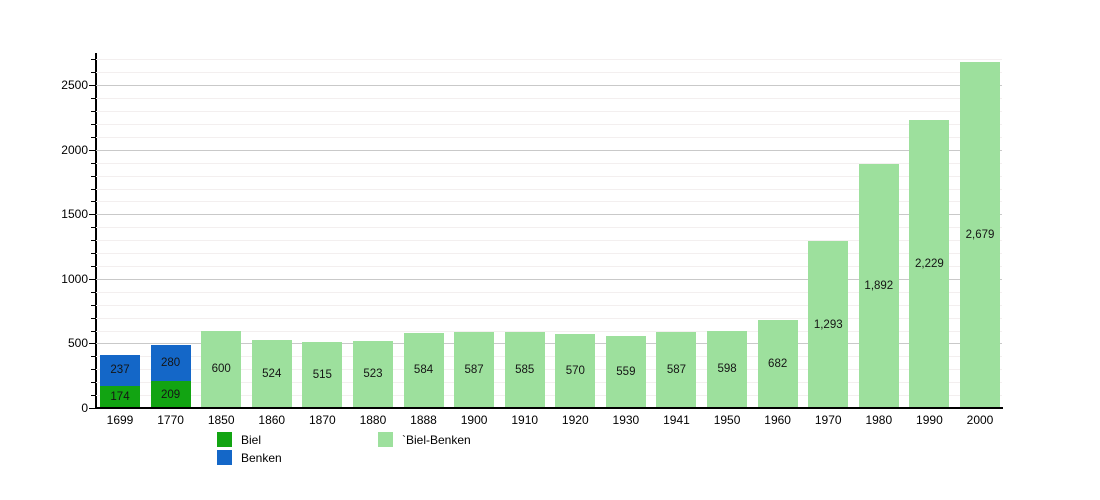 This screenshot has width=1100, height=500. Describe the element at coordinates (77, 343) in the screenshot. I see `y-tick-label: 500` at that location.